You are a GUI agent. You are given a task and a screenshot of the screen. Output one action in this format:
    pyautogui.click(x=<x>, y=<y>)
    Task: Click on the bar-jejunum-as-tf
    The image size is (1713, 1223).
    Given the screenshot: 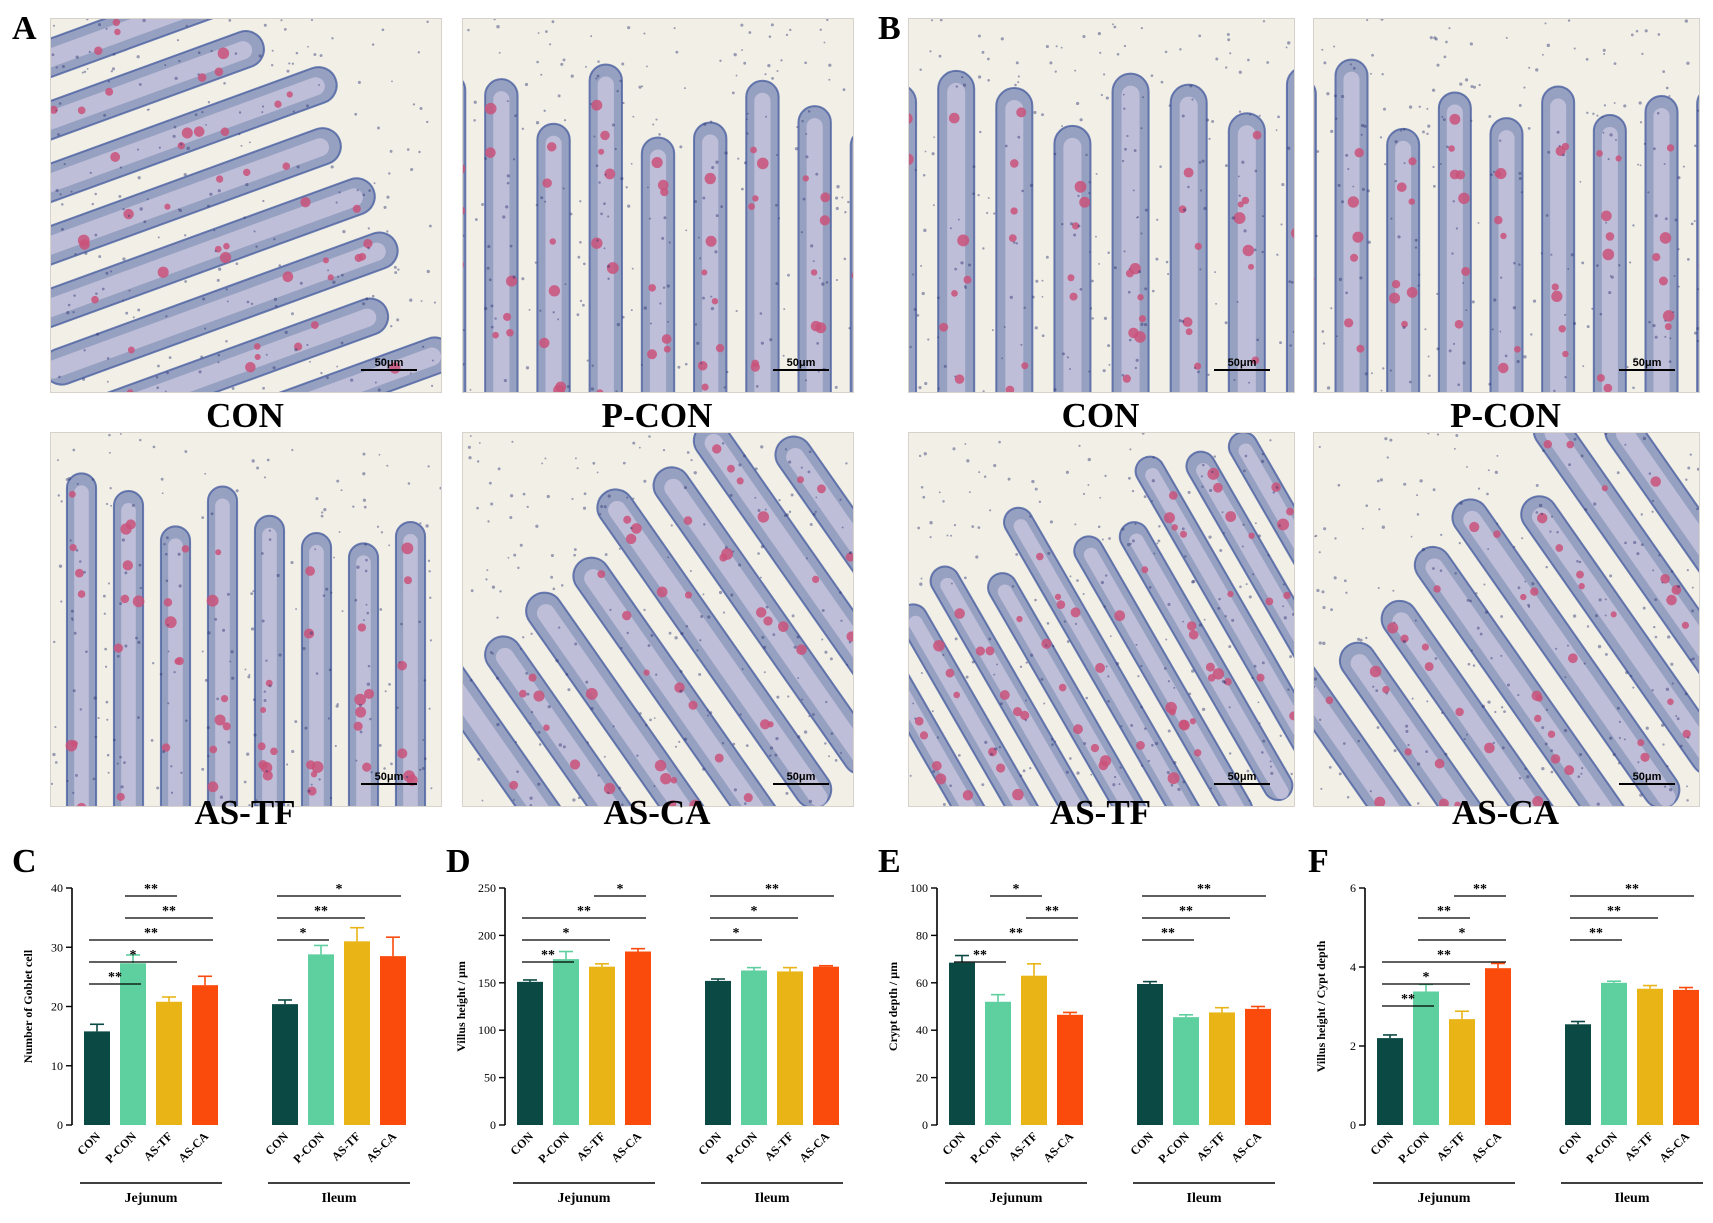 What is the action you would take?
    pyautogui.click(x=602, y=1045)
    